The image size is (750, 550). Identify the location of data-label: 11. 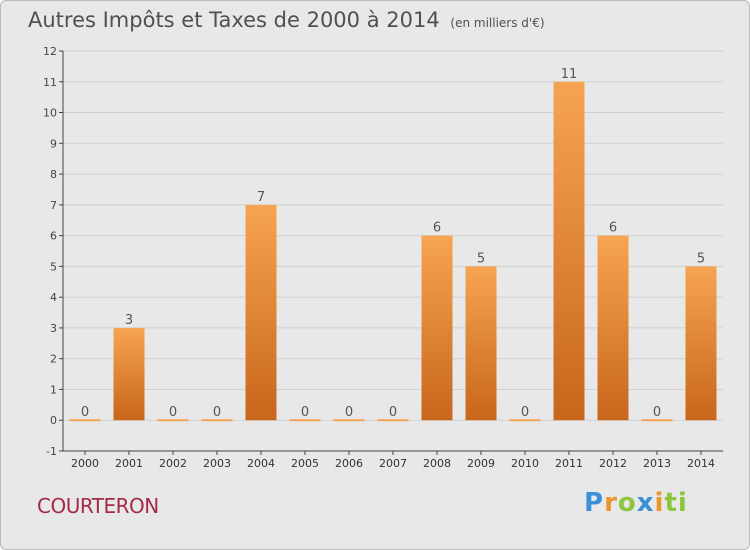
(569, 74).